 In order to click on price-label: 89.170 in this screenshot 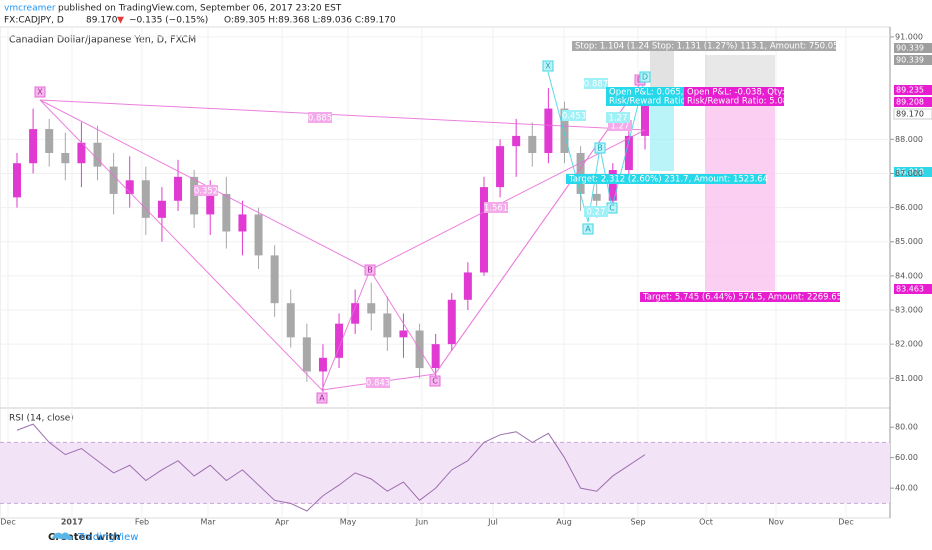, I will do `click(910, 114)`.